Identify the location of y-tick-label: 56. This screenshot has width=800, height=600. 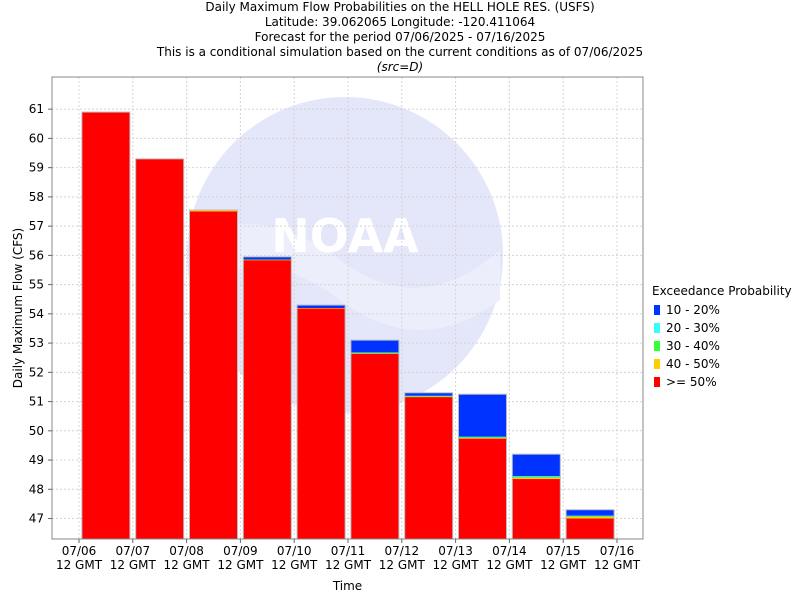
(36, 255).